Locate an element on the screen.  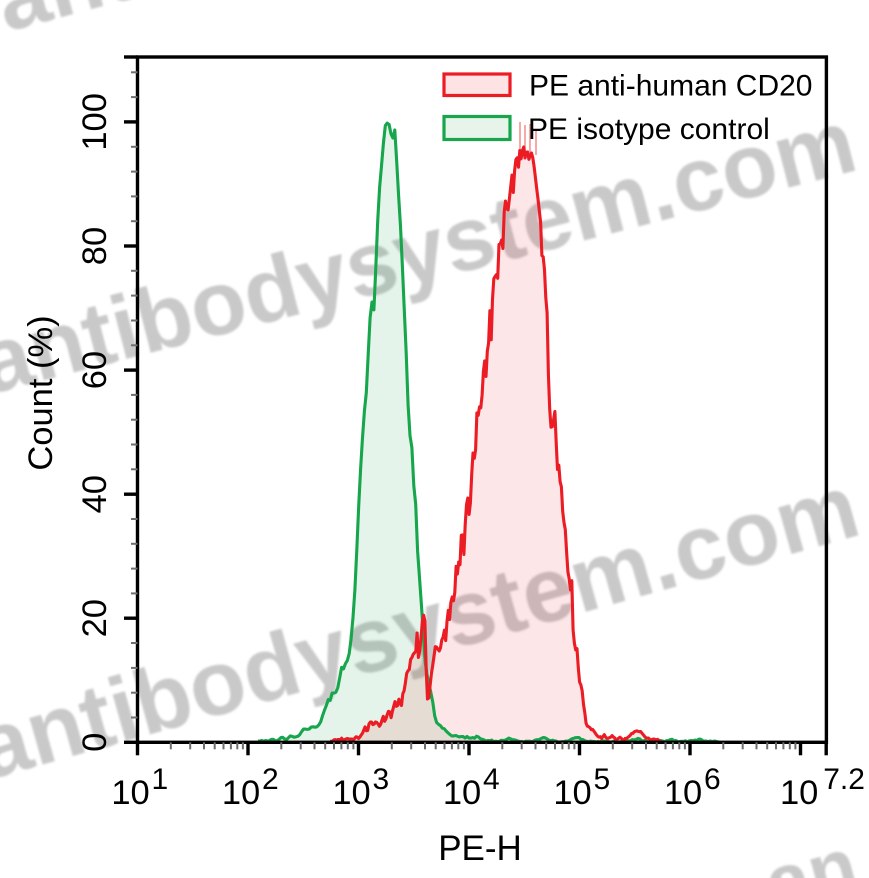
svg-text: PE isotype control is located at coordinates (649, 129).